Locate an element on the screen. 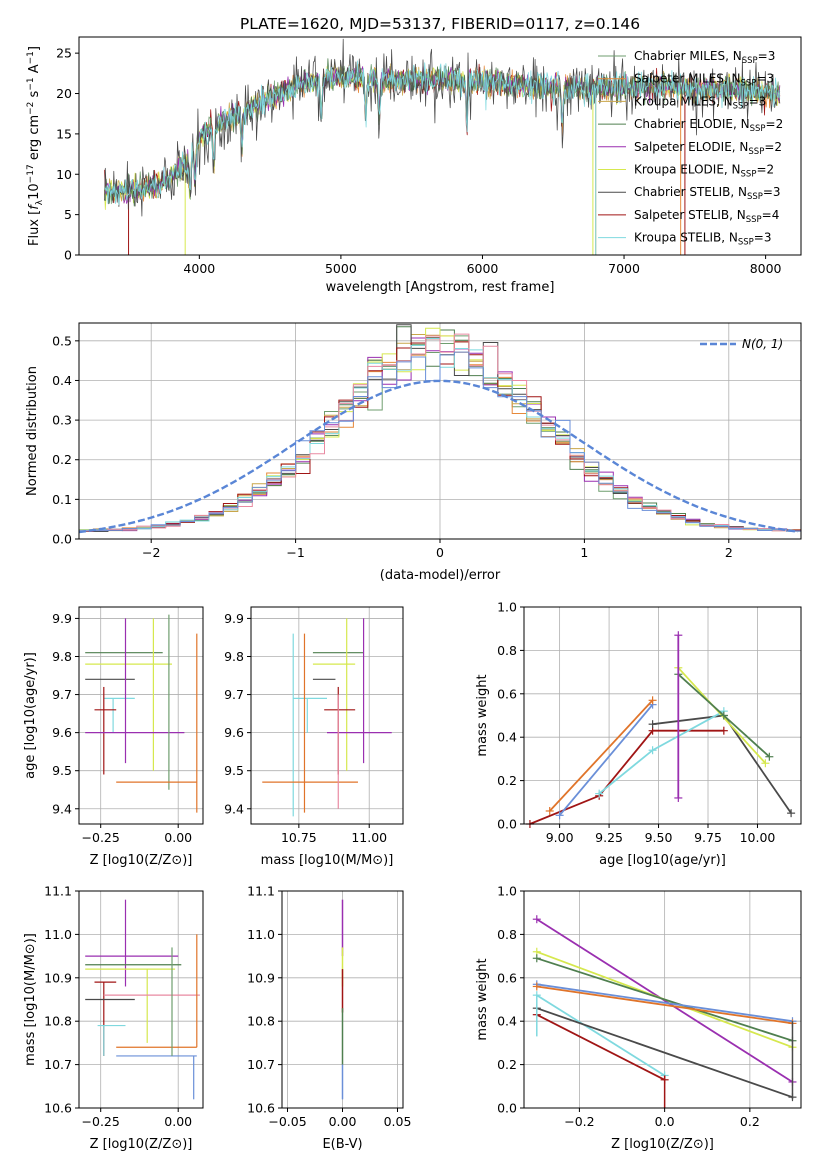 The width and height of the screenshot is (819, 1170). legend-entry: N(0, 1) is located at coordinates (762, 344).